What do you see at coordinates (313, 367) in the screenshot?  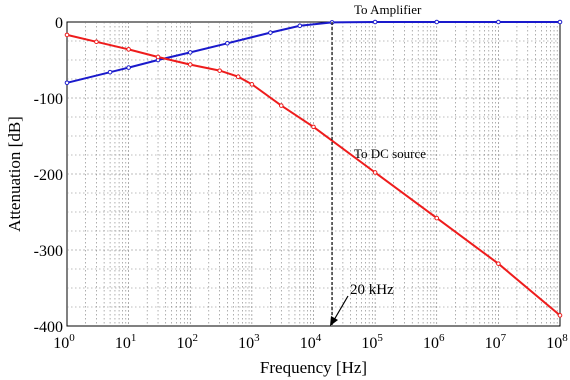 I see `x-axis-label: Frequency [Hz]` at bounding box center [313, 367].